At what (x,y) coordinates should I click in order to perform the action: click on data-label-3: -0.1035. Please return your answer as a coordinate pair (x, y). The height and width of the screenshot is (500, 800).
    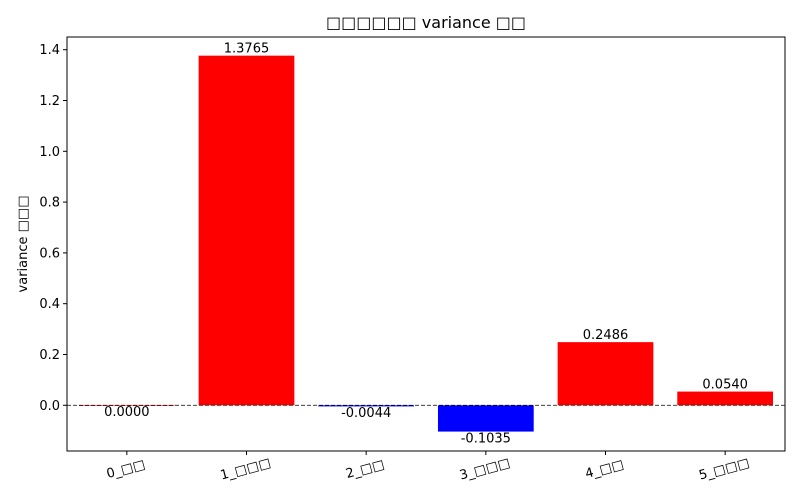
    Looking at the image, I should click on (486, 438).